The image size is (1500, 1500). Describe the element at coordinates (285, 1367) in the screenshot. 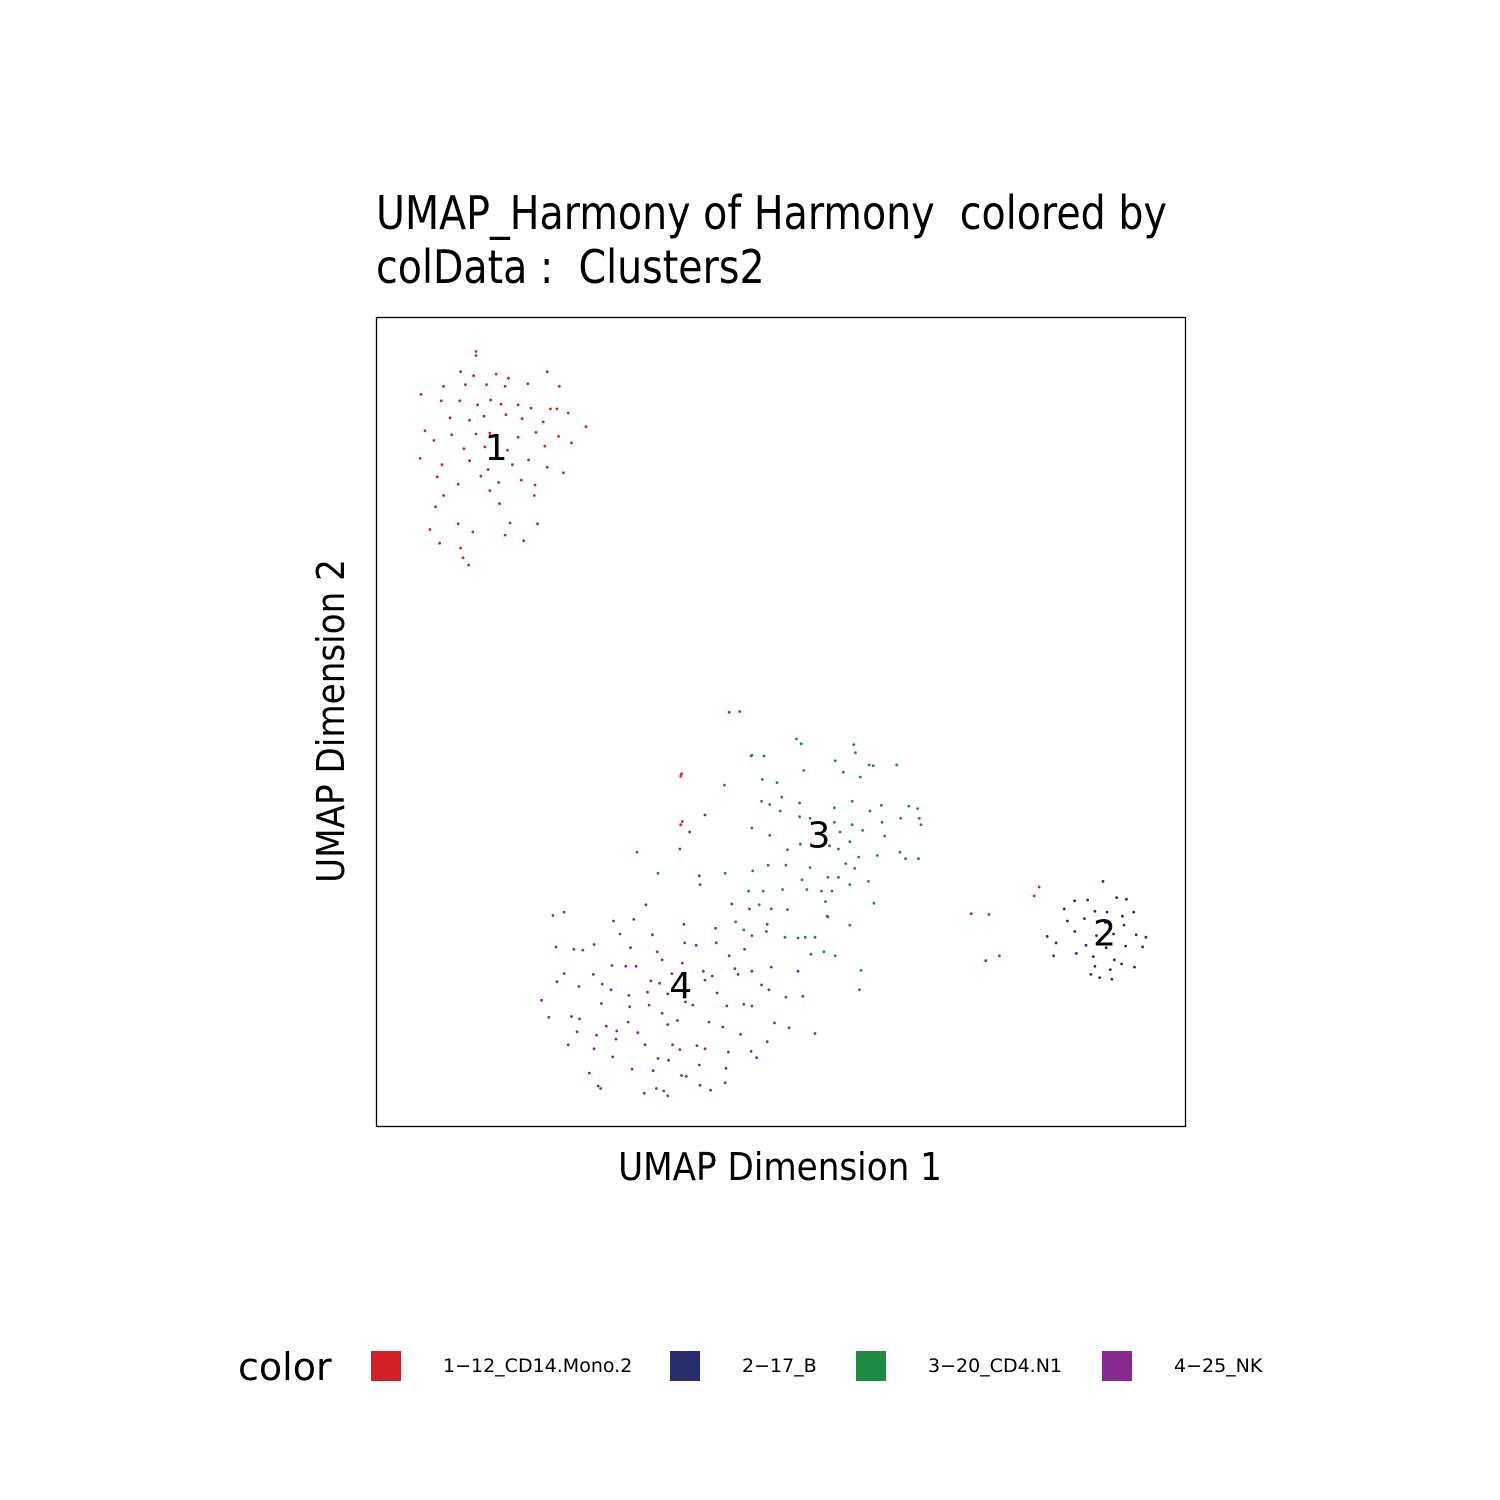

I see `legend-title: color` at that location.